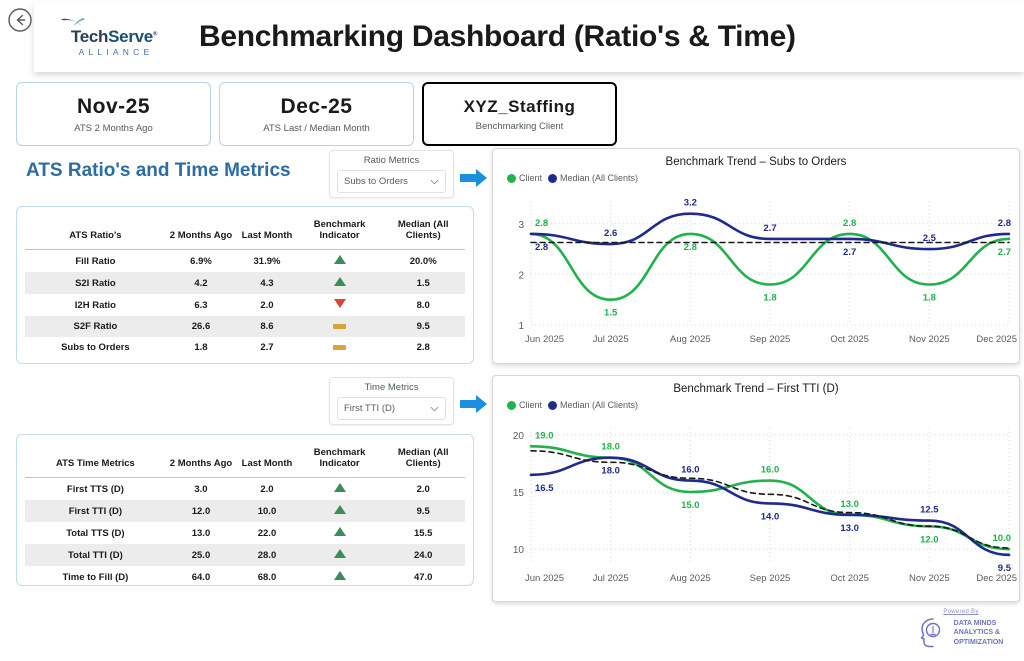 The width and height of the screenshot is (1024, 661). Describe the element at coordinates (544, 578) in the screenshot. I see `svg-text: Jun 2025` at that location.